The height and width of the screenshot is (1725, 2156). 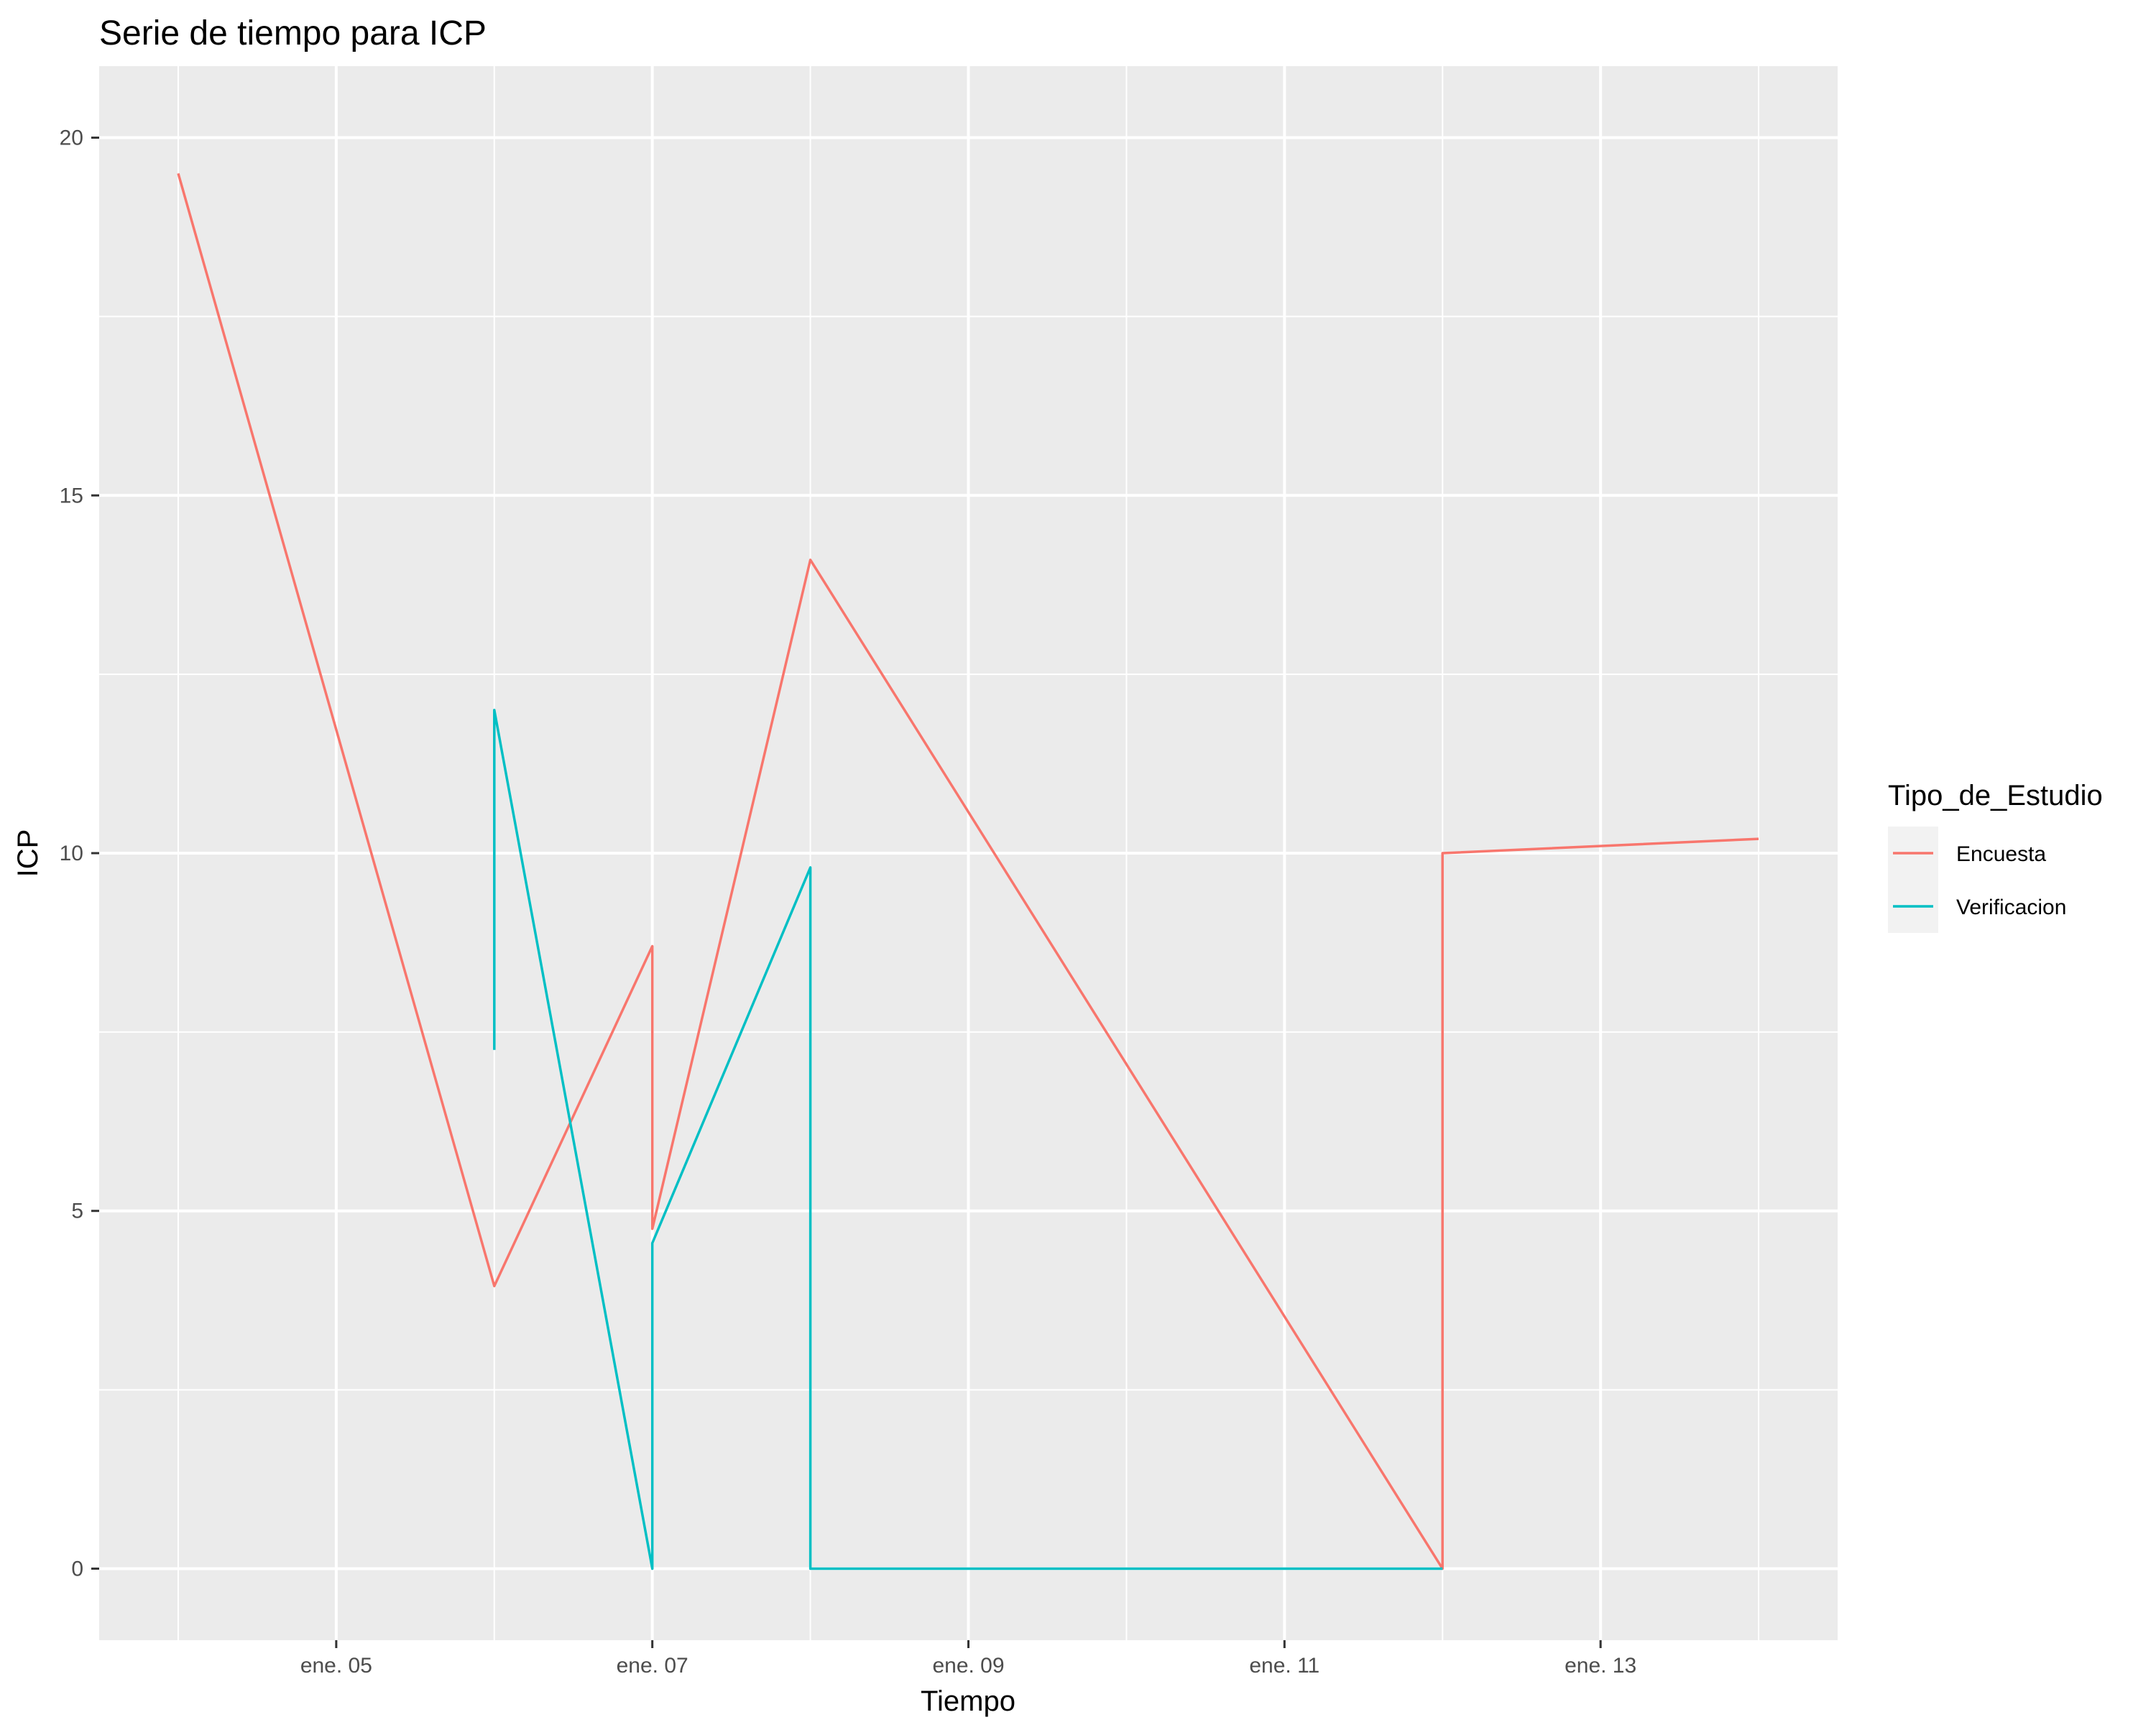 I want to click on x-tick-label: ene. 09, so click(x=968, y=1666).